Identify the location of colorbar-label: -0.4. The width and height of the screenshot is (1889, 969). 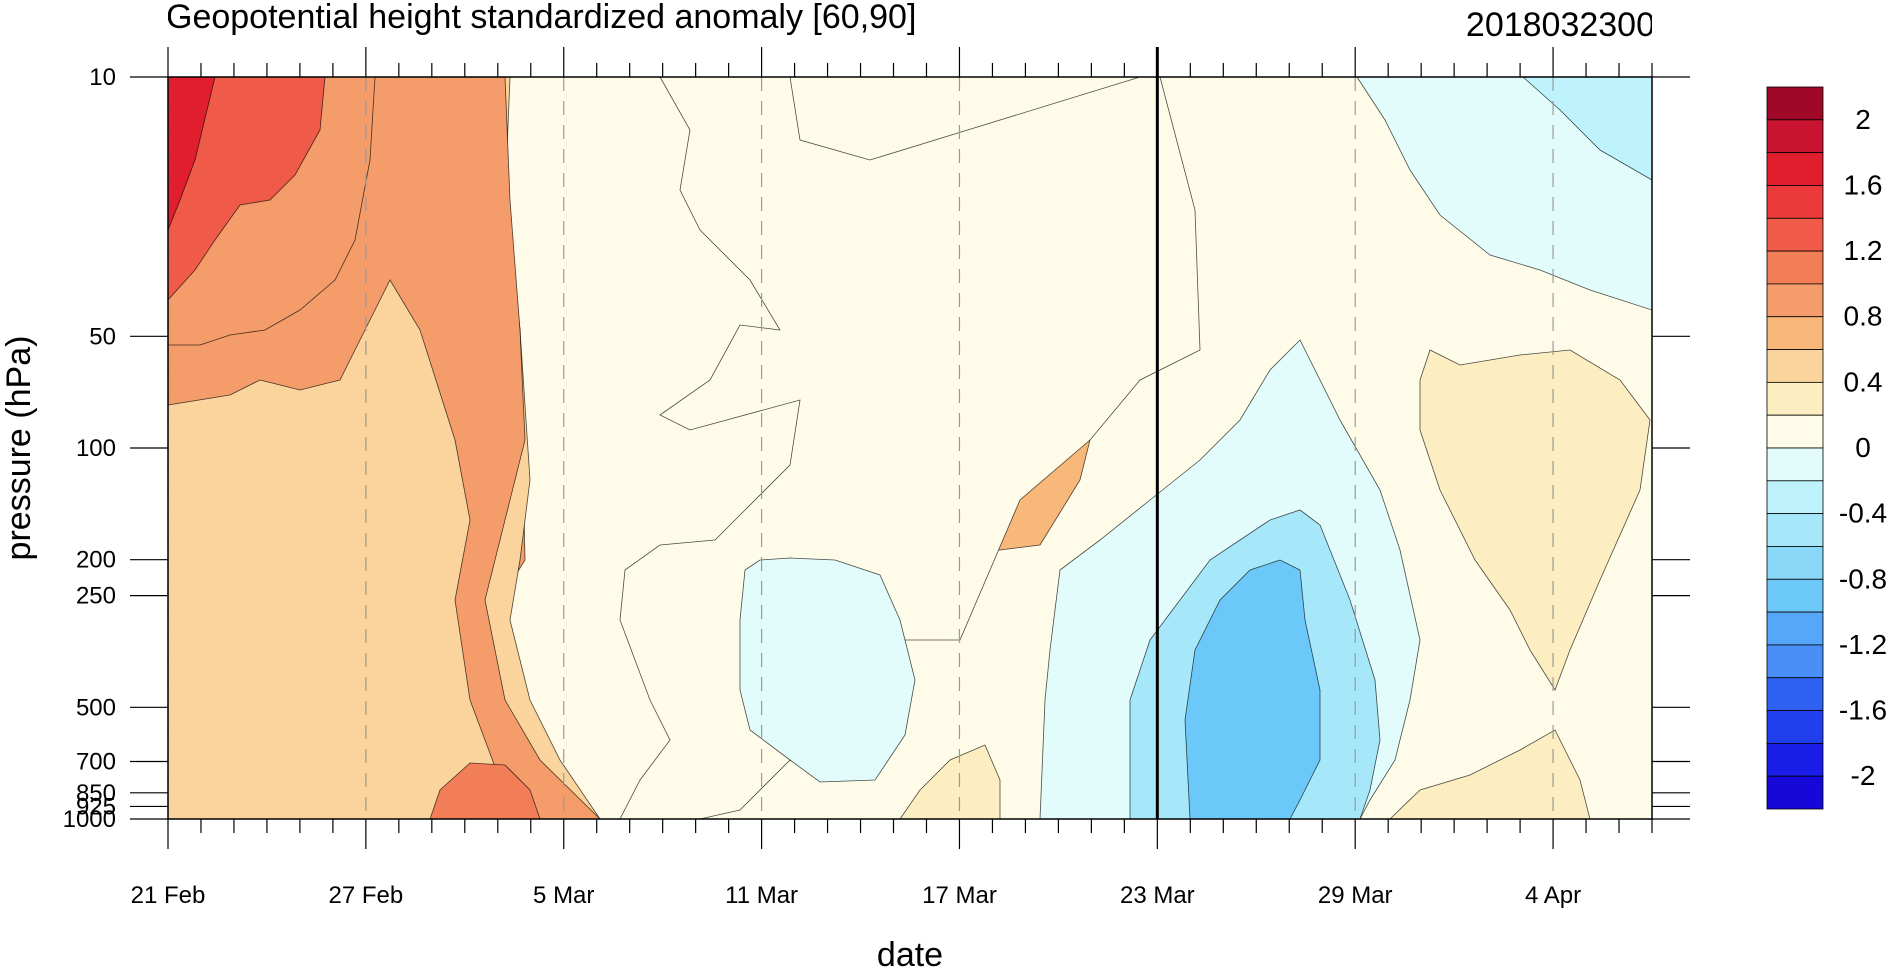
(1863, 513).